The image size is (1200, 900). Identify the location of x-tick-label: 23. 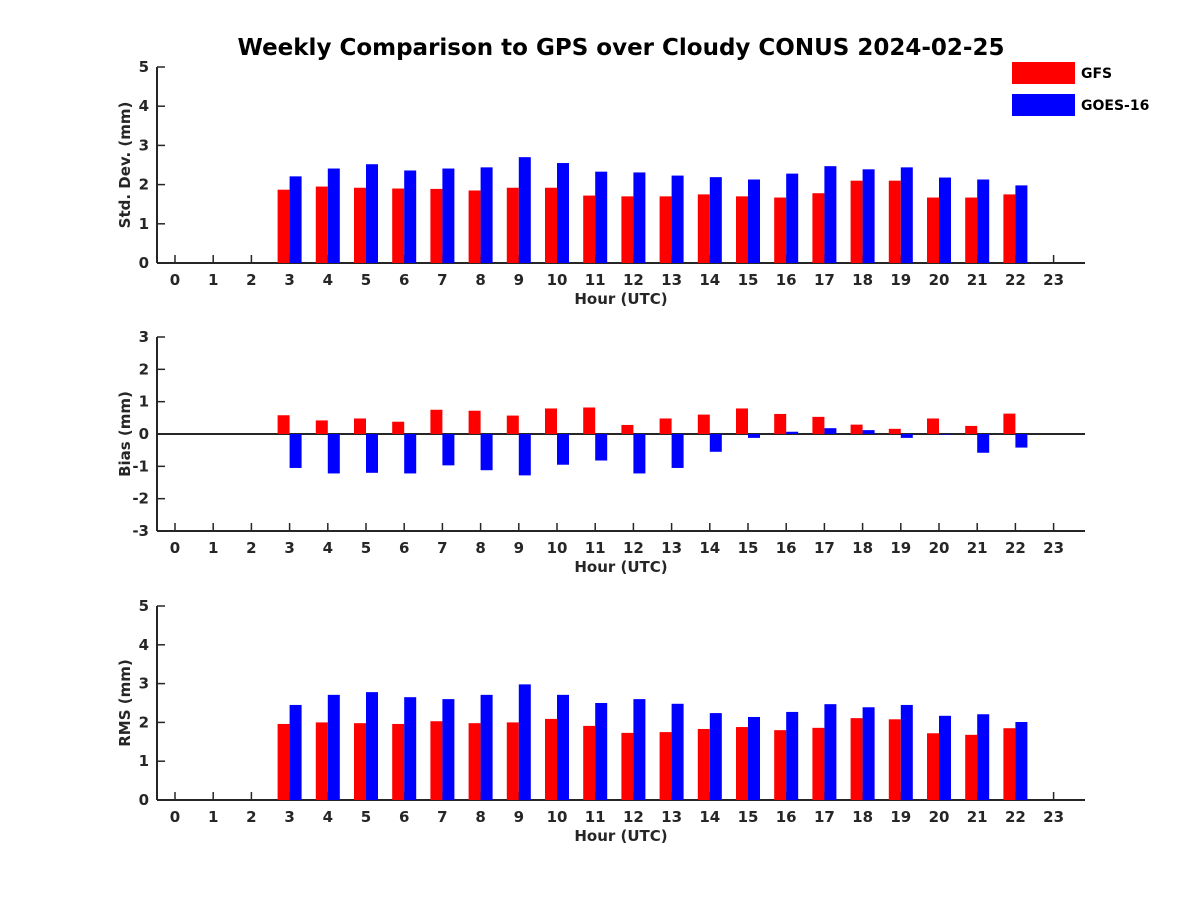
(1053, 548).